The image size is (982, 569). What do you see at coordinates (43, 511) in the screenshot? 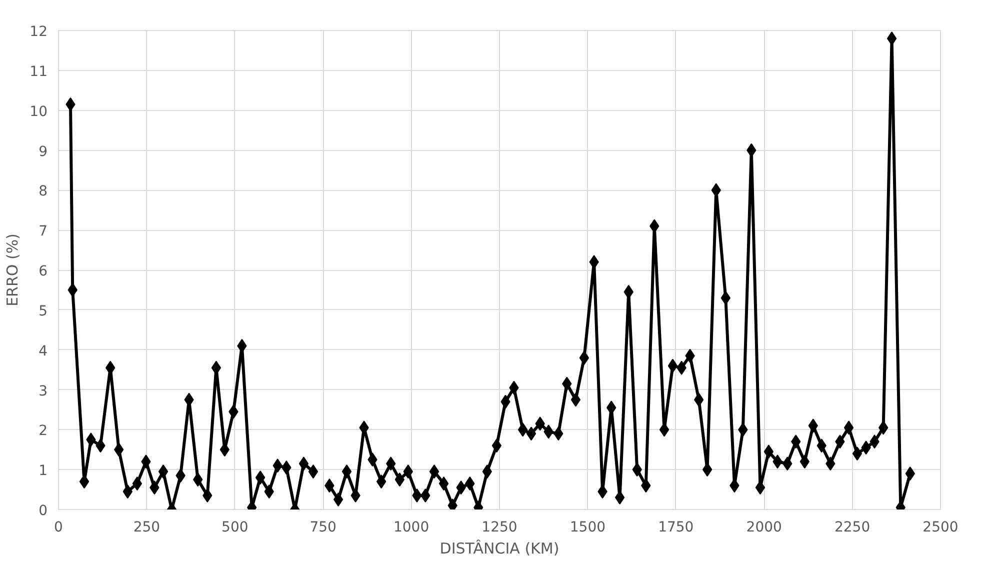
I see `y-tick-label: 0` at bounding box center [43, 511].